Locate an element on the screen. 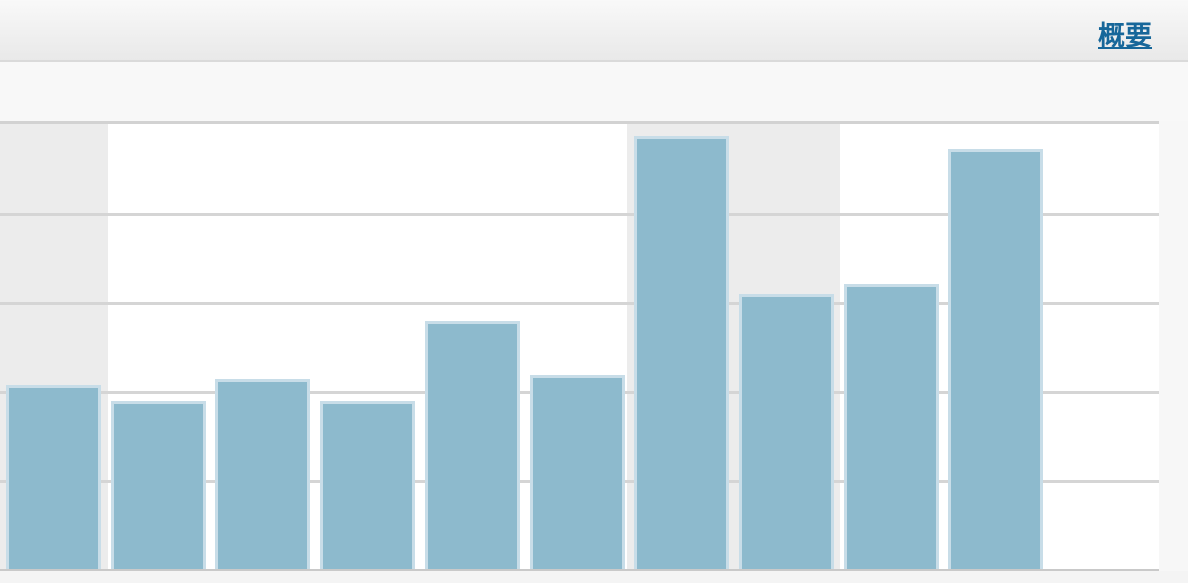  overview-link: 概要 is located at coordinates (1125, 36).